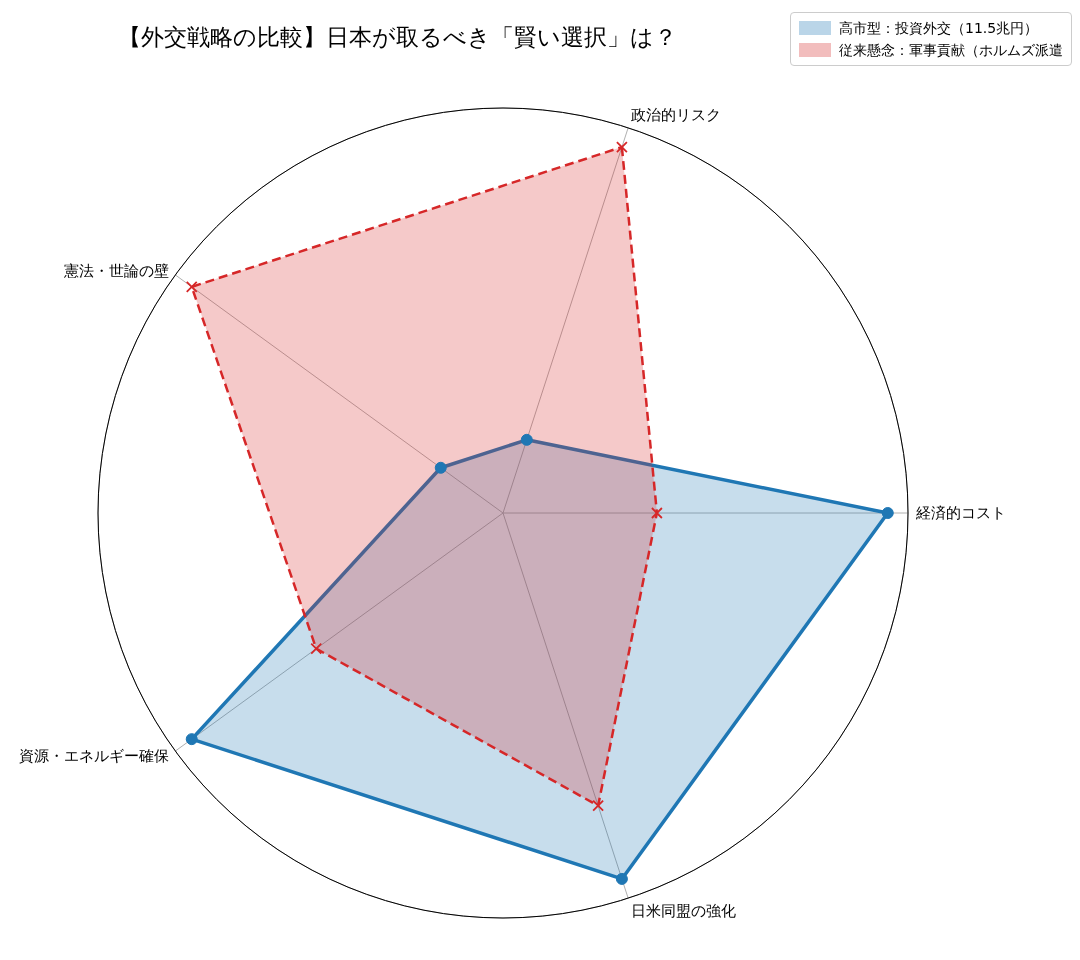 Image resolution: width=1080 pixels, height=960 pixels. I want to click on spoke-label: 日米同盟の強化, so click(683, 911).